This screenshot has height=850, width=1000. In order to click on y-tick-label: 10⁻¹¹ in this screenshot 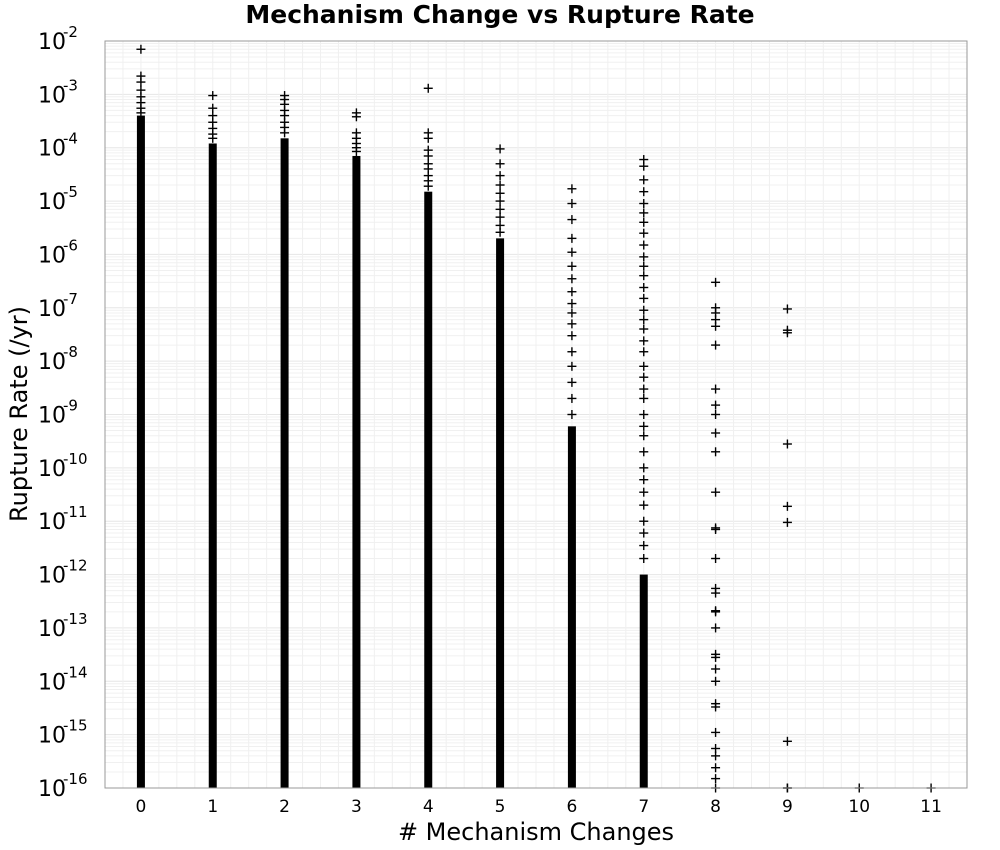, I will do `click(63, 519)`.